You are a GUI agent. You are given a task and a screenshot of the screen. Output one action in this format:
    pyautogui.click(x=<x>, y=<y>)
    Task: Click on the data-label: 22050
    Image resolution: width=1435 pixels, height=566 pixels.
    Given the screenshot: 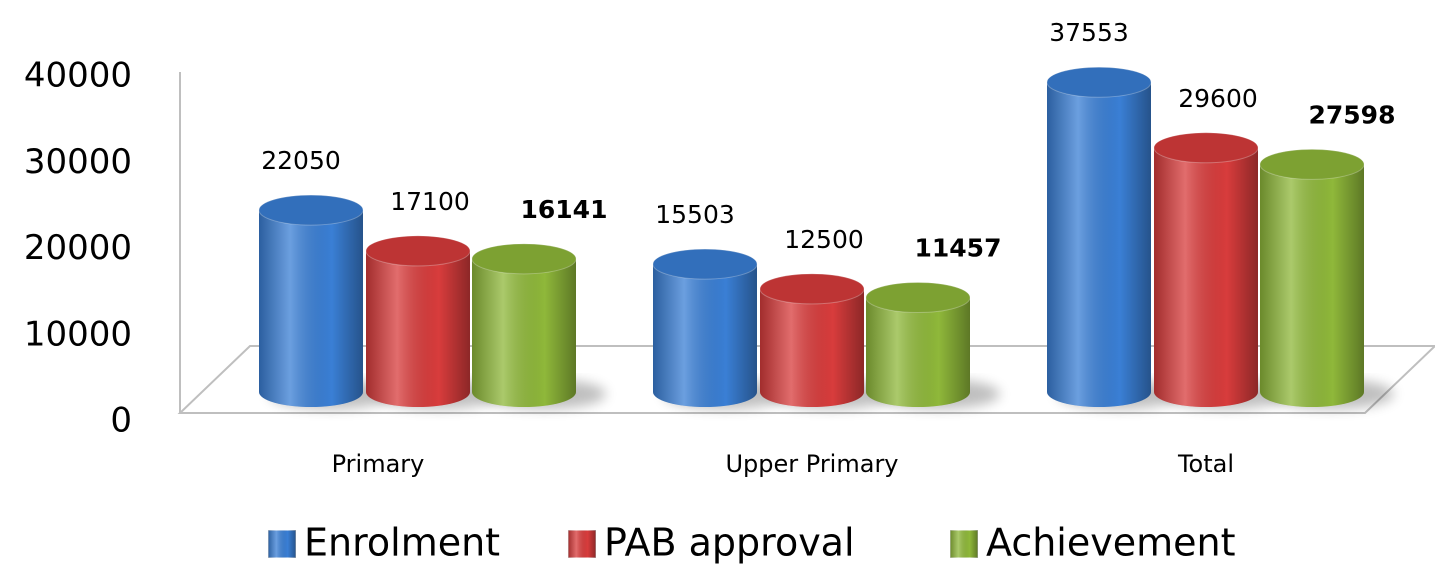 What is the action you would take?
    pyautogui.click(x=301, y=160)
    